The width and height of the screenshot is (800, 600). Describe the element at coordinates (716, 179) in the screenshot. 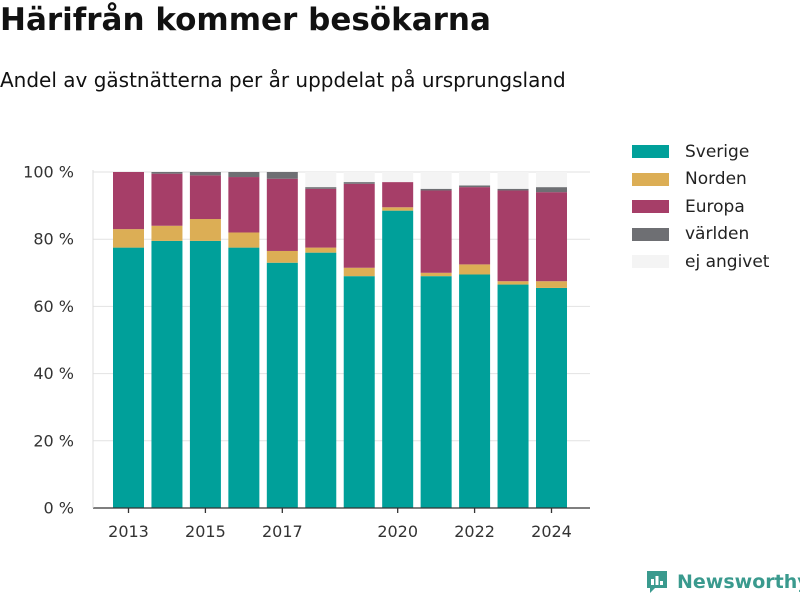

I see `legend-label: Norden` at that location.